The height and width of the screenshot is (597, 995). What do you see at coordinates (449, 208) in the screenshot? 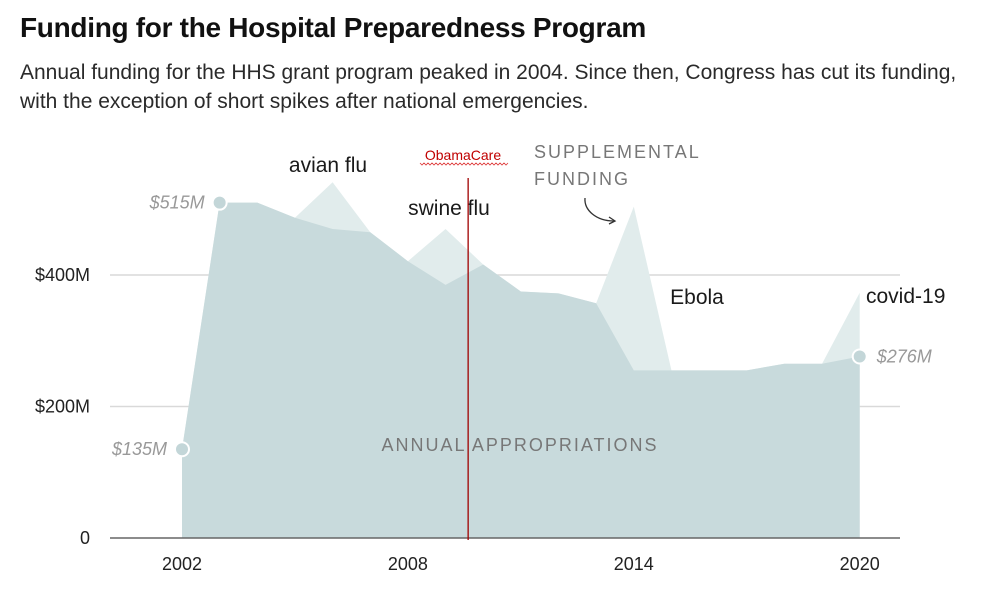
I see `annotation-swine-flu: swine flu` at bounding box center [449, 208].